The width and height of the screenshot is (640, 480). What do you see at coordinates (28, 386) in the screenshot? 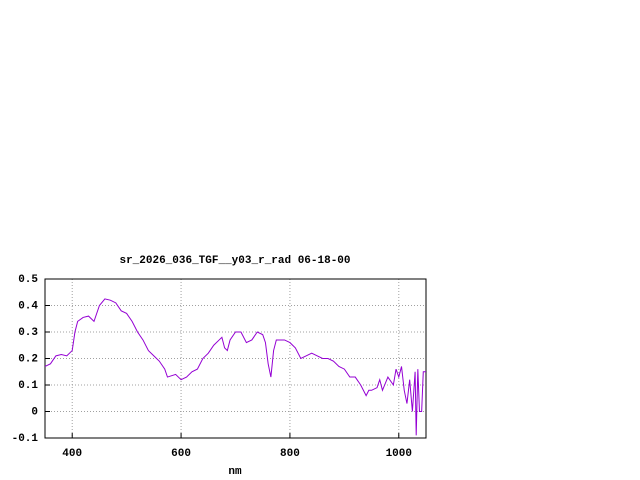
I see `y-tick-label: 0.1` at bounding box center [28, 386].